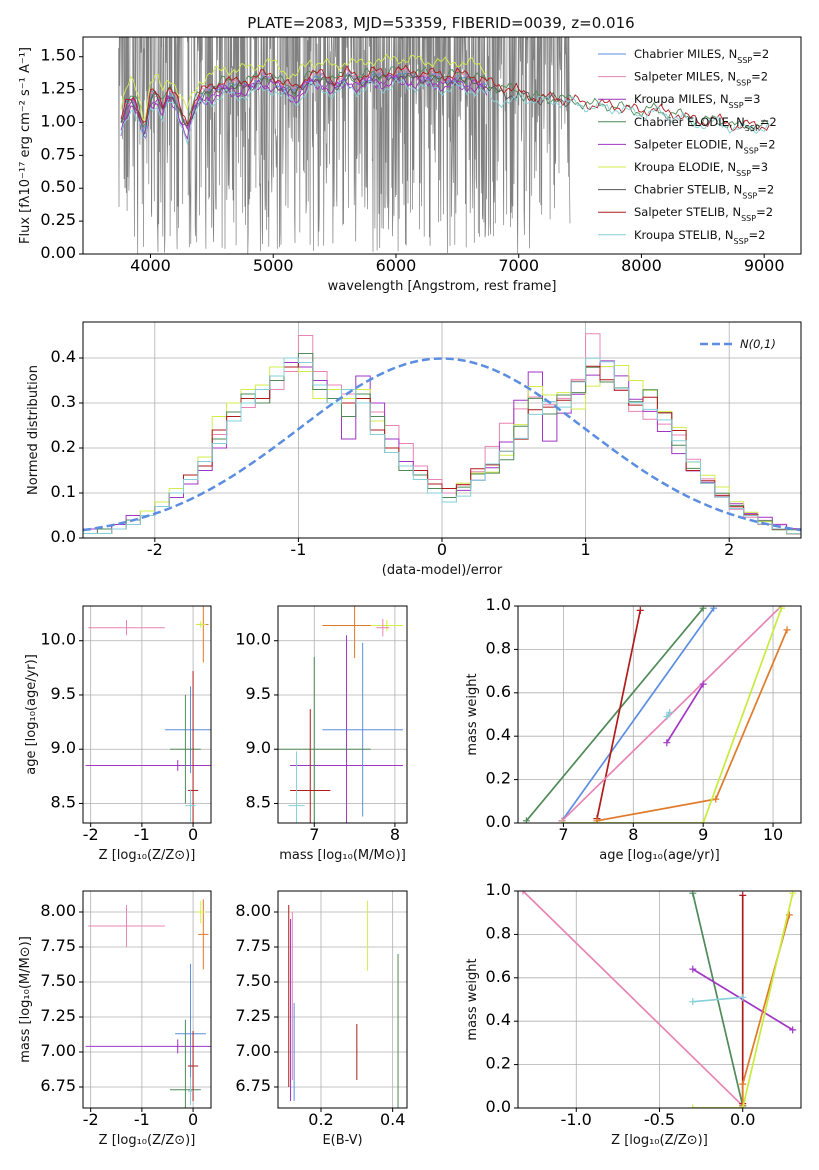 This screenshot has width=819, height=1170. What do you see at coordinates (498, 1106) in the screenshot?
I see `y-tick-label: 0.0` at bounding box center [498, 1106].